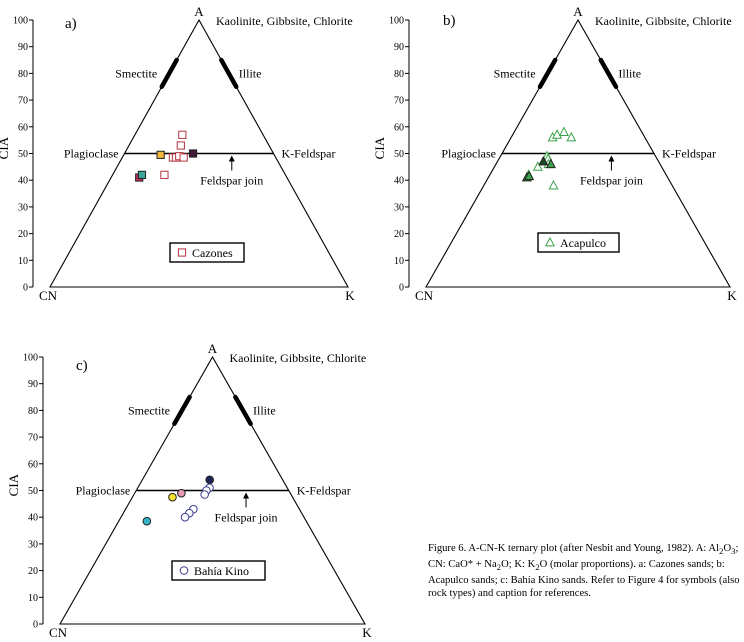  What do you see at coordinates (221, 571) in the screenshot?
I see `legend-label: Bahía Kino` at bounding box center [221, 571].